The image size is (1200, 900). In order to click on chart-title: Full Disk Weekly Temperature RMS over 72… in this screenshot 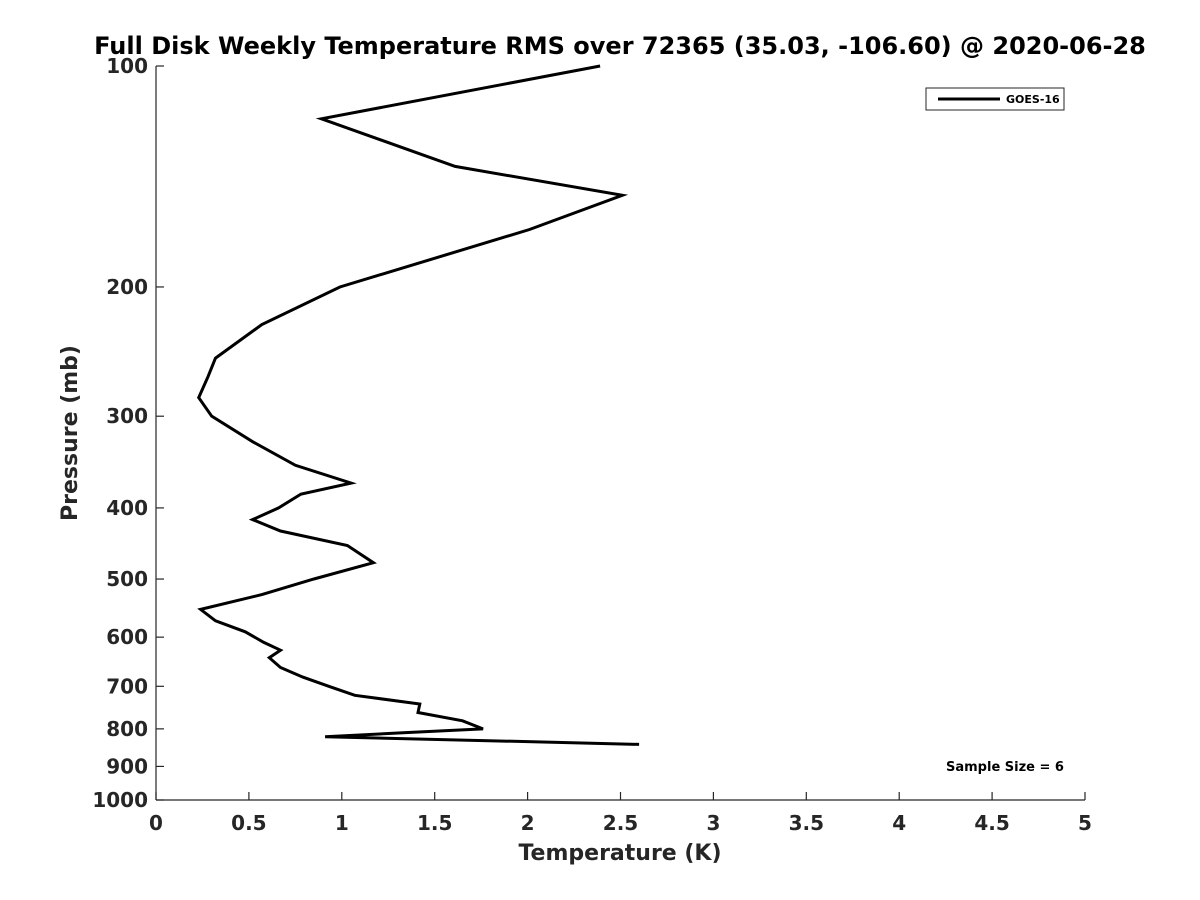, I will do `click(620, 46)`.